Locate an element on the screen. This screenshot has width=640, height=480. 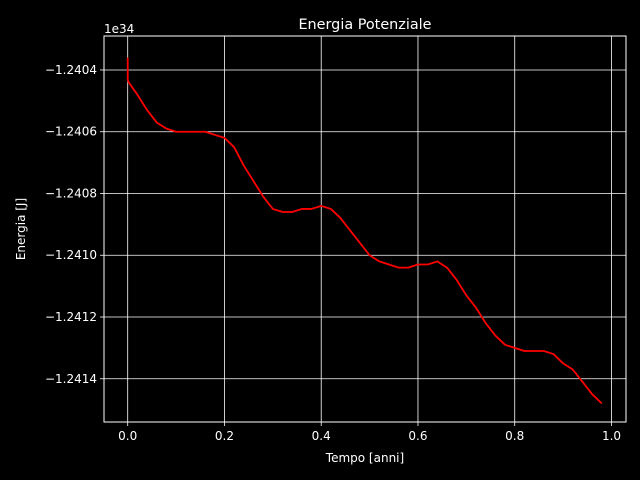
y-axis-label: Energia [J] is located at coordinates (21, 229).